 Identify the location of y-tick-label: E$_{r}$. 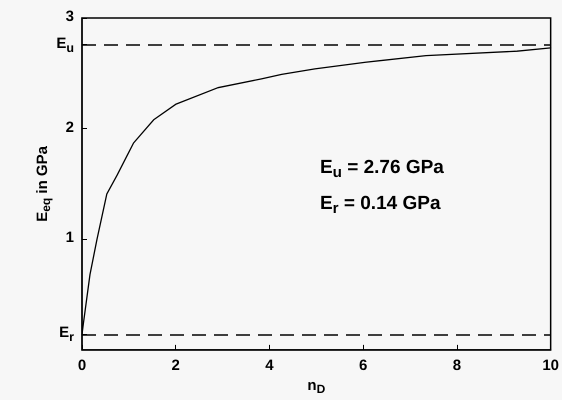
(66, 334).